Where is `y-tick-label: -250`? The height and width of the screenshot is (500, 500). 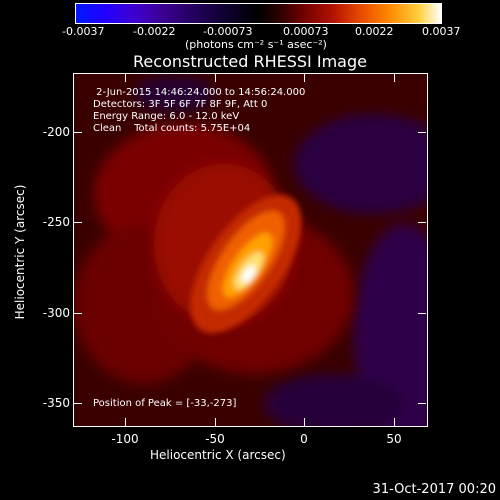 y-tick-label: -250 is located at coordinates (56, 222).